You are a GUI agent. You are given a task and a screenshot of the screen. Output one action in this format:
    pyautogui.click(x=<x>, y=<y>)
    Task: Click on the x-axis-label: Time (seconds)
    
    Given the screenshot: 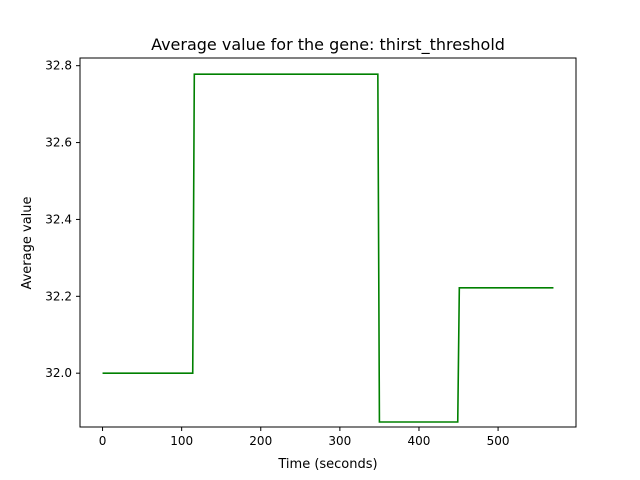 What is the action you would take?
    pyautogui.click(x=327, y=464)
    